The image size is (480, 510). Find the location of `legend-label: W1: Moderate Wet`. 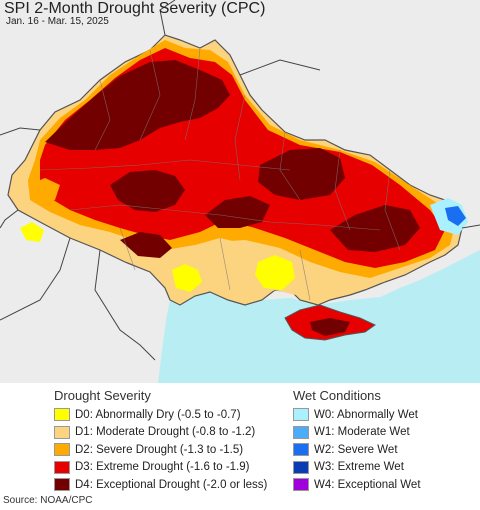

legend-label: W1: Moderate Wet is located at coordinates (362, 432).